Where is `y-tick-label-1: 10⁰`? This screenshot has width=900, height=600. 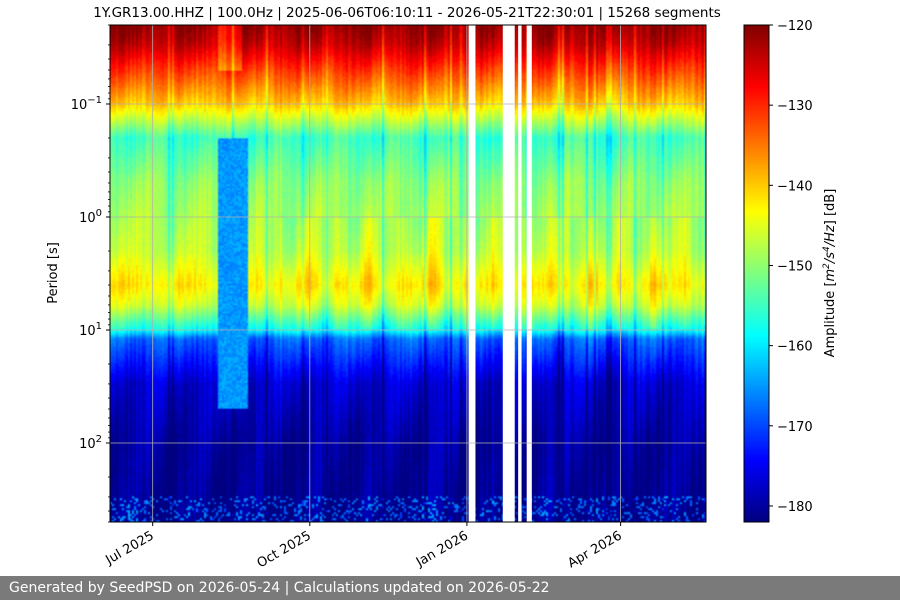
y-tick-label-1: 10⁰ is located at coordinates (90, 217).